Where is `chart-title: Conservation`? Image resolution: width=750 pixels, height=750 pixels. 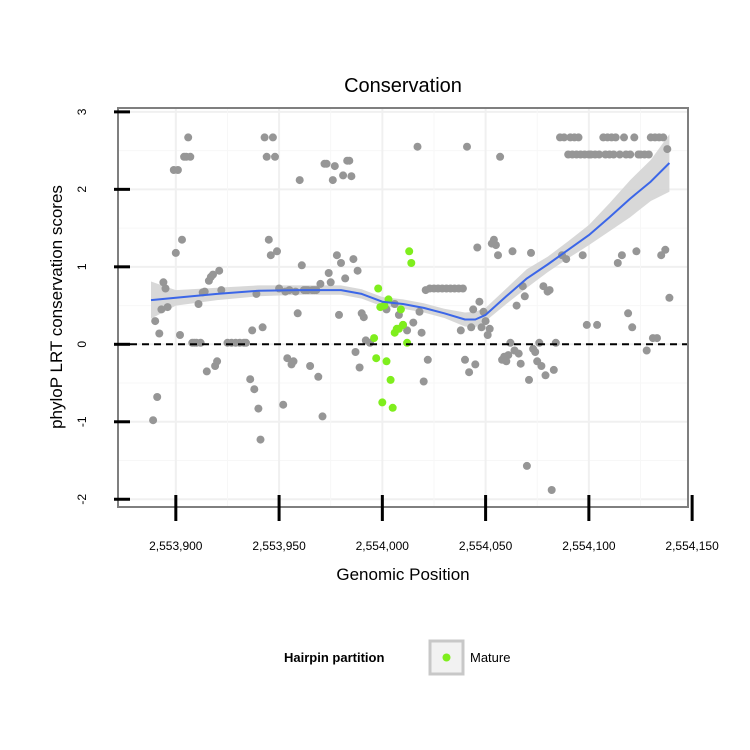 chart-title: Conservation is located at coordinates (403, 86).